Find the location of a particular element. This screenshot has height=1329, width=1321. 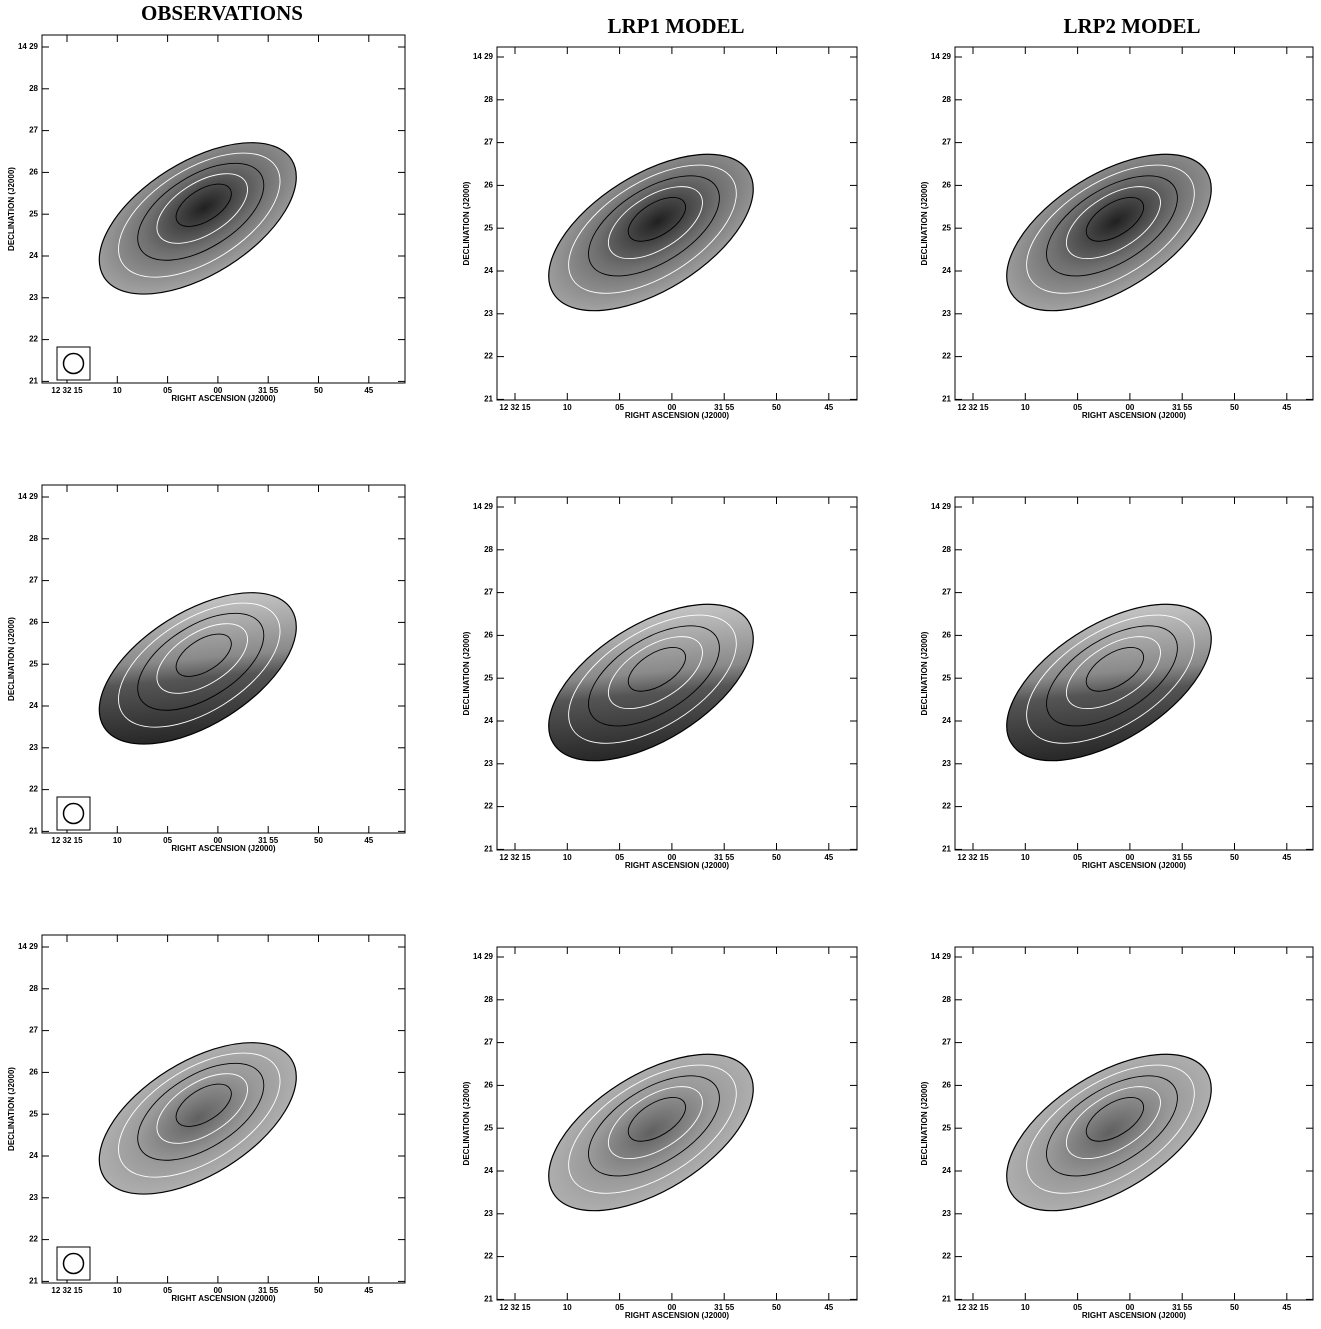

y-tick-label: 22 is located at coordinates (33, 789).